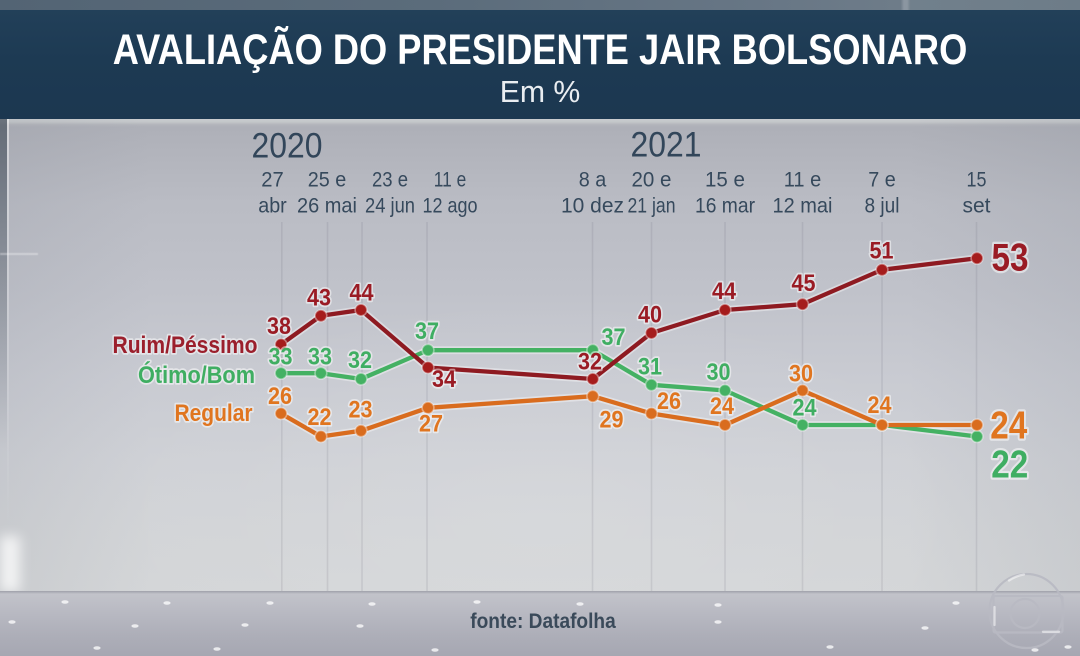 The image size is (1080, 656). Describe the element at coordinates (390, 180) in the screenshot. I see `svg-text: 23 e` at that location.